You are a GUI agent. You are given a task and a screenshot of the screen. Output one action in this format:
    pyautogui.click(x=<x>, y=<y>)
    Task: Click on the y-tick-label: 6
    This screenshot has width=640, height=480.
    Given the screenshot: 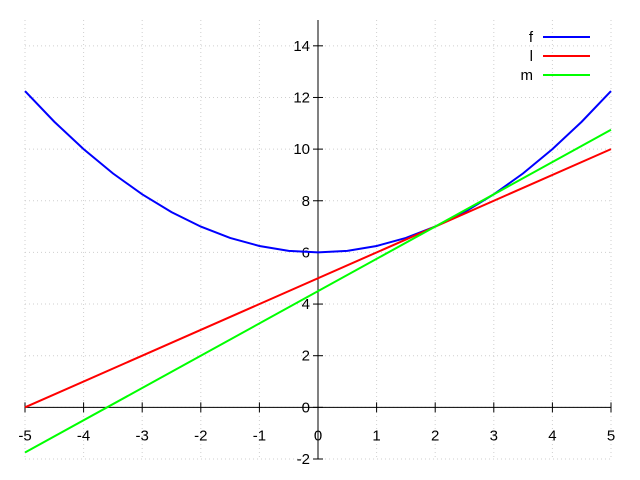 What is the action you would take?
    pyautogui.click(x=306, y=252)
    